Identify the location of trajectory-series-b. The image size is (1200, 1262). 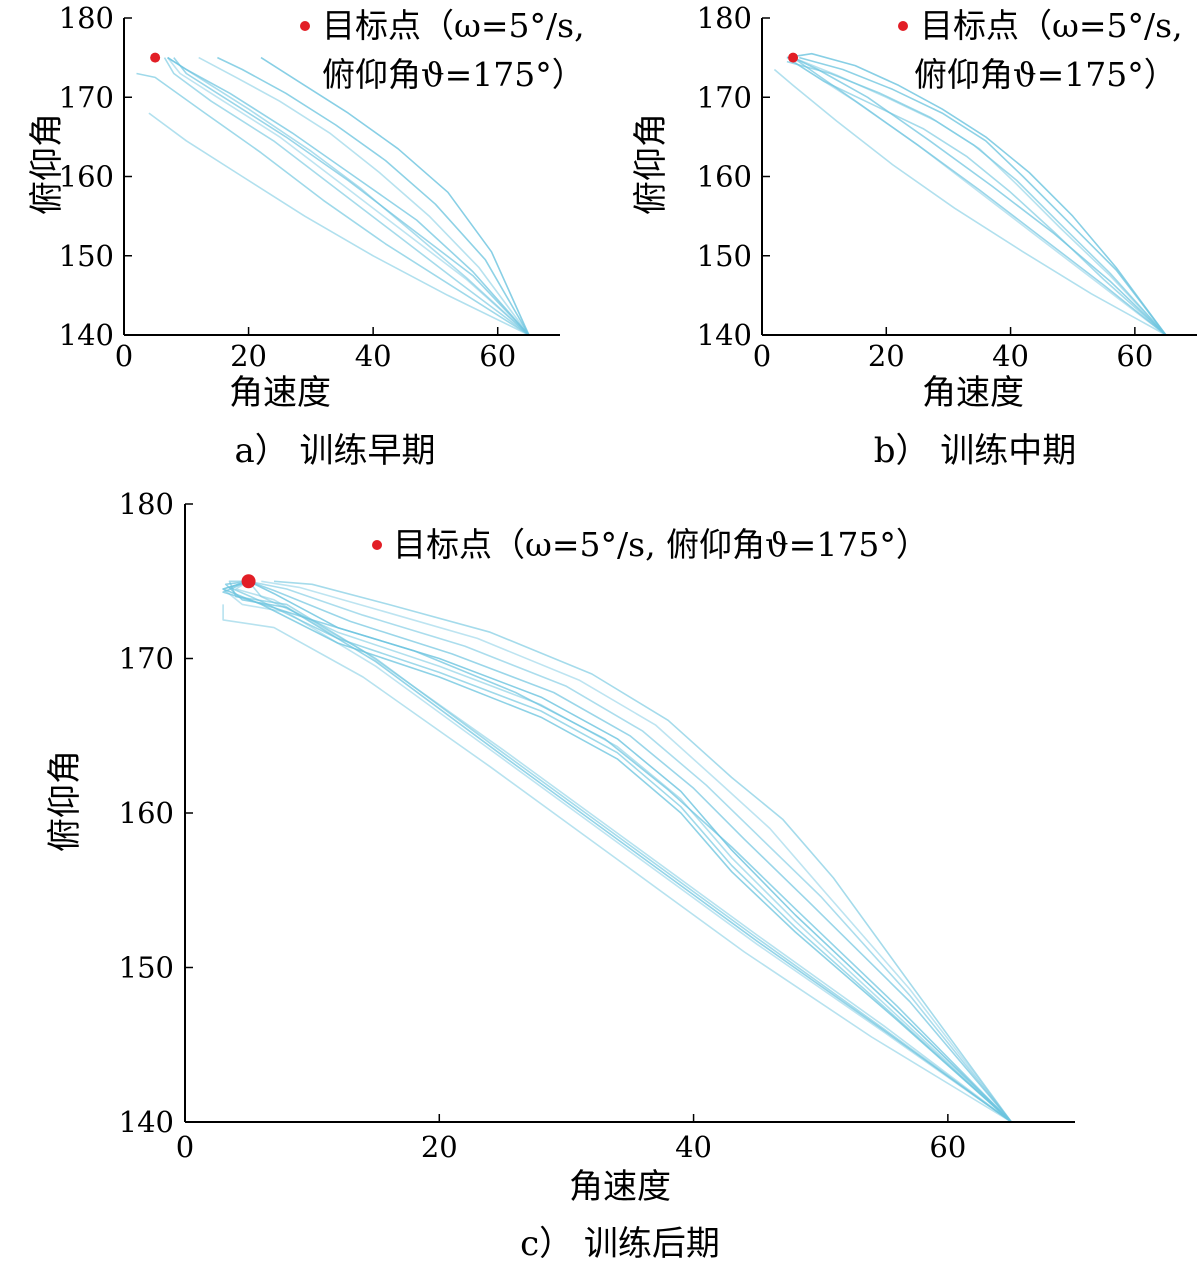
(970, 194).